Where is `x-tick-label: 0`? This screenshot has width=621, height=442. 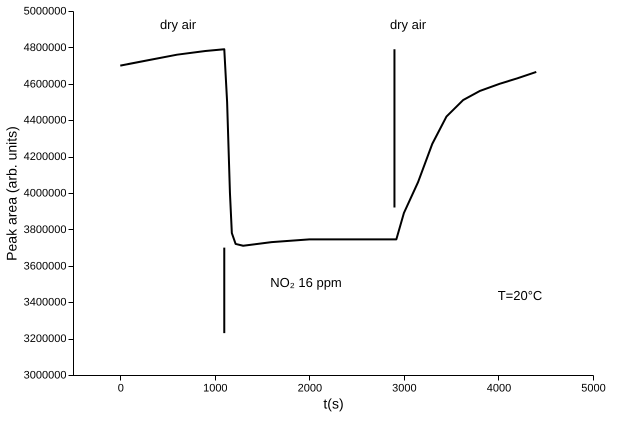 x-tick-label: 0 is located at coordinates (121, 388).